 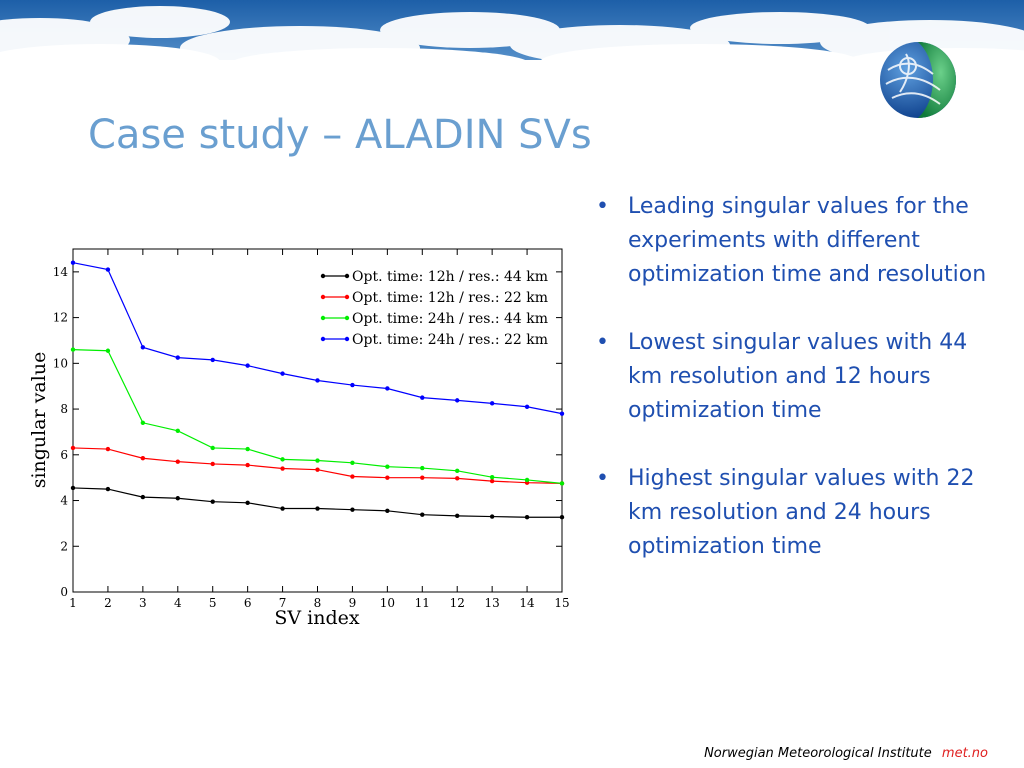 What do you see at coordinates (457, 603) in the screenshot?
I see `x-tick-label: 12` at bounding box center [457, 603].